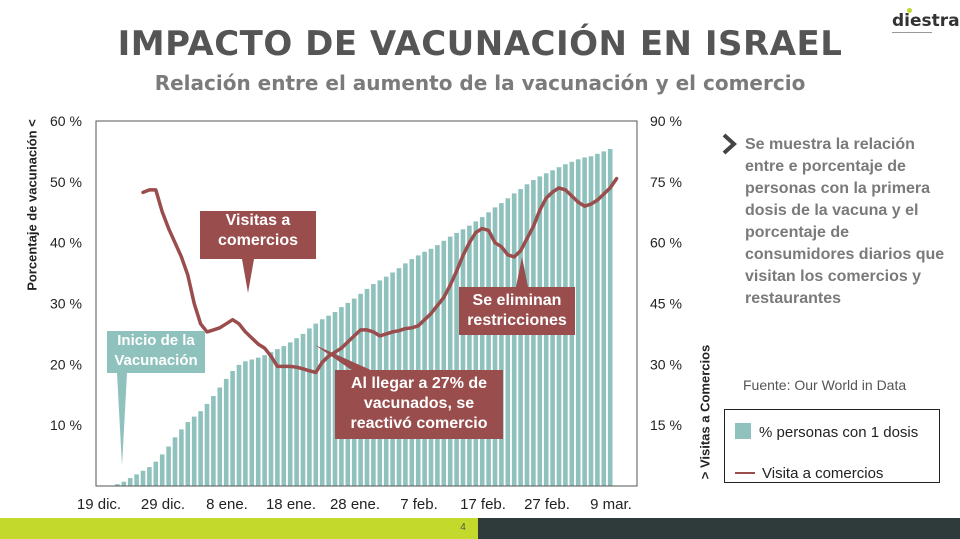 The width and height of the screenshot is (960, 539). I want to click on y2-tick-label: 45 %, so click(666, 304).